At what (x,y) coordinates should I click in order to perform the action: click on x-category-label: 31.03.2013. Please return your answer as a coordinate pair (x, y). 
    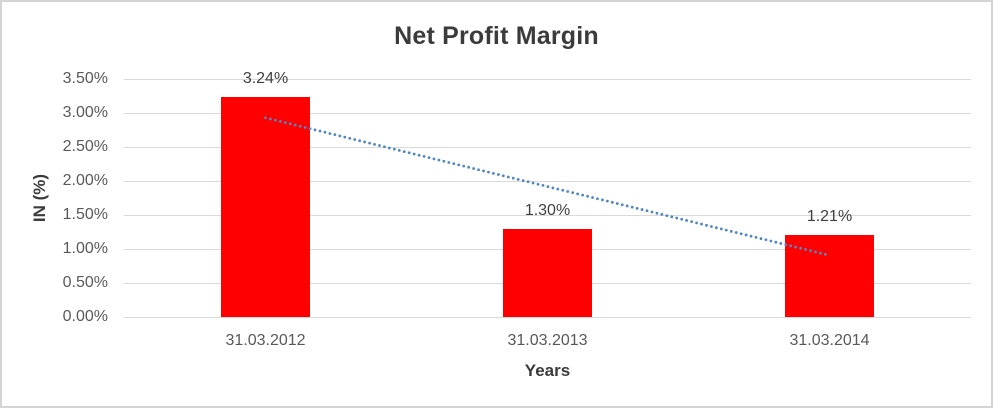
    Looking at the image, I should click on (547, 340).